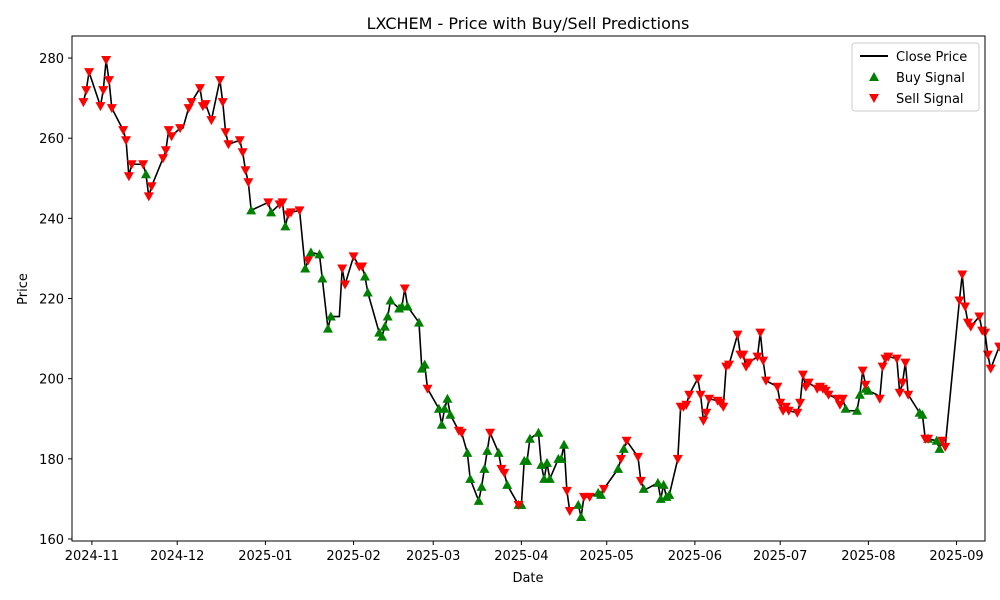  I want to click on y-tick-label: 160, so click(51, 540).